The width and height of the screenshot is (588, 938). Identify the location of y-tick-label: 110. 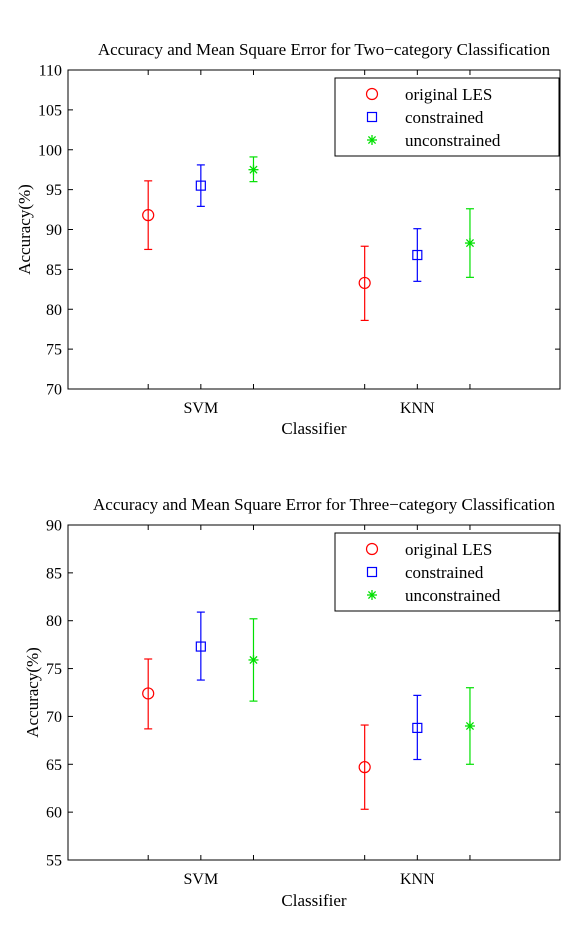
(50, 71).